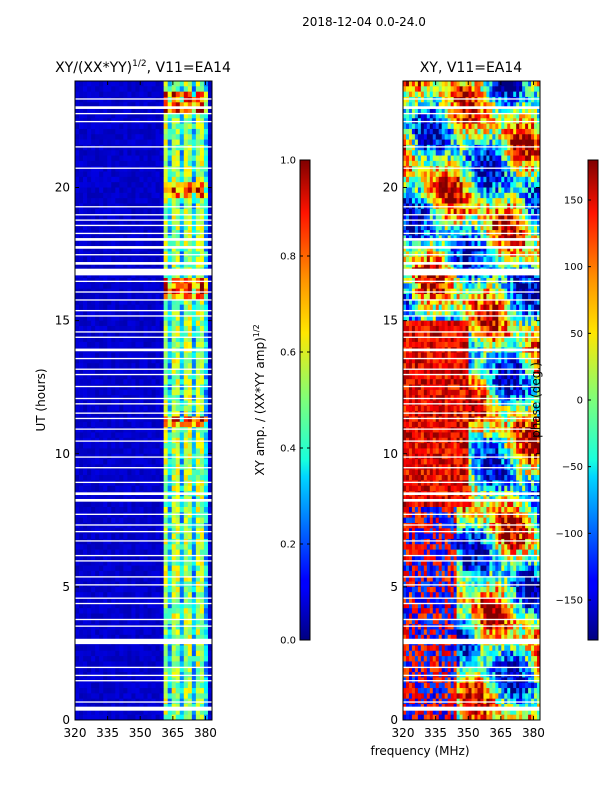 This screenshot has width=600, height=800. What do you see at coordinates (288, 161) in the screenshot?
I see `colorbar-tick-label: 1.0` at bounding box center [288, 161].